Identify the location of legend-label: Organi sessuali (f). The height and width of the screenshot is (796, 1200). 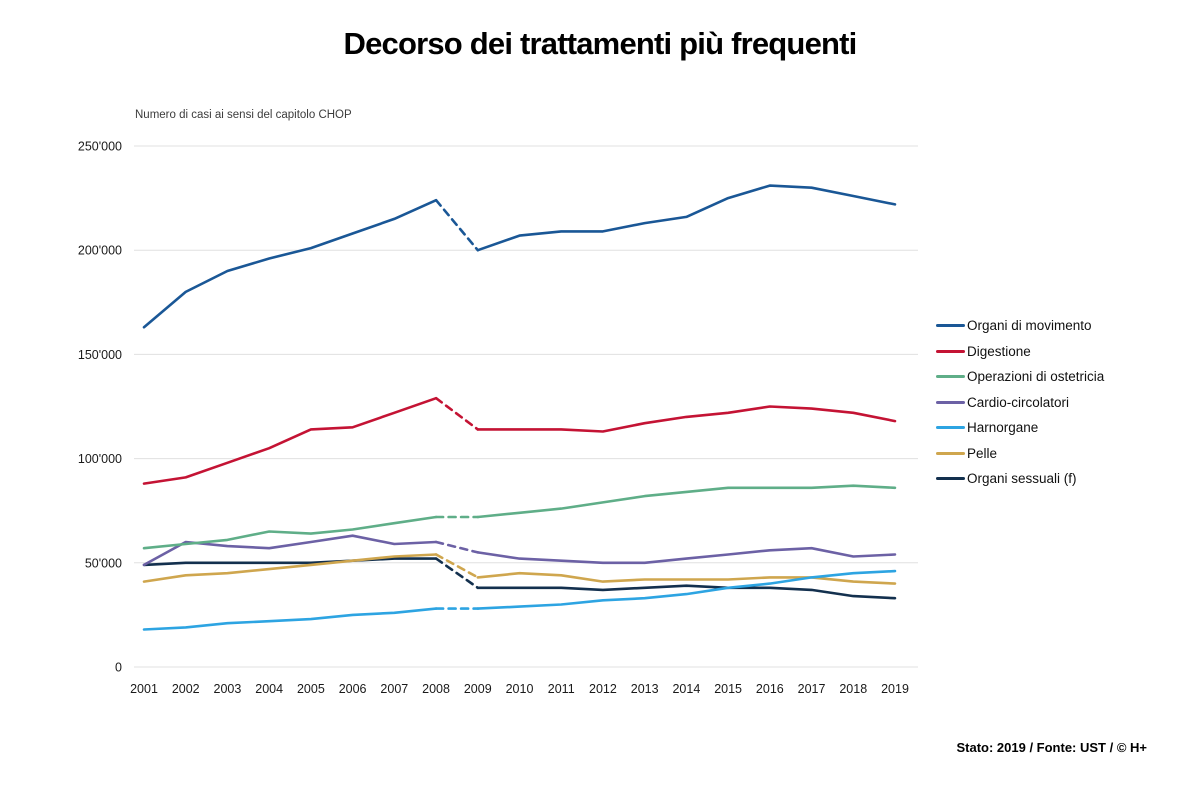
(1022, 479).